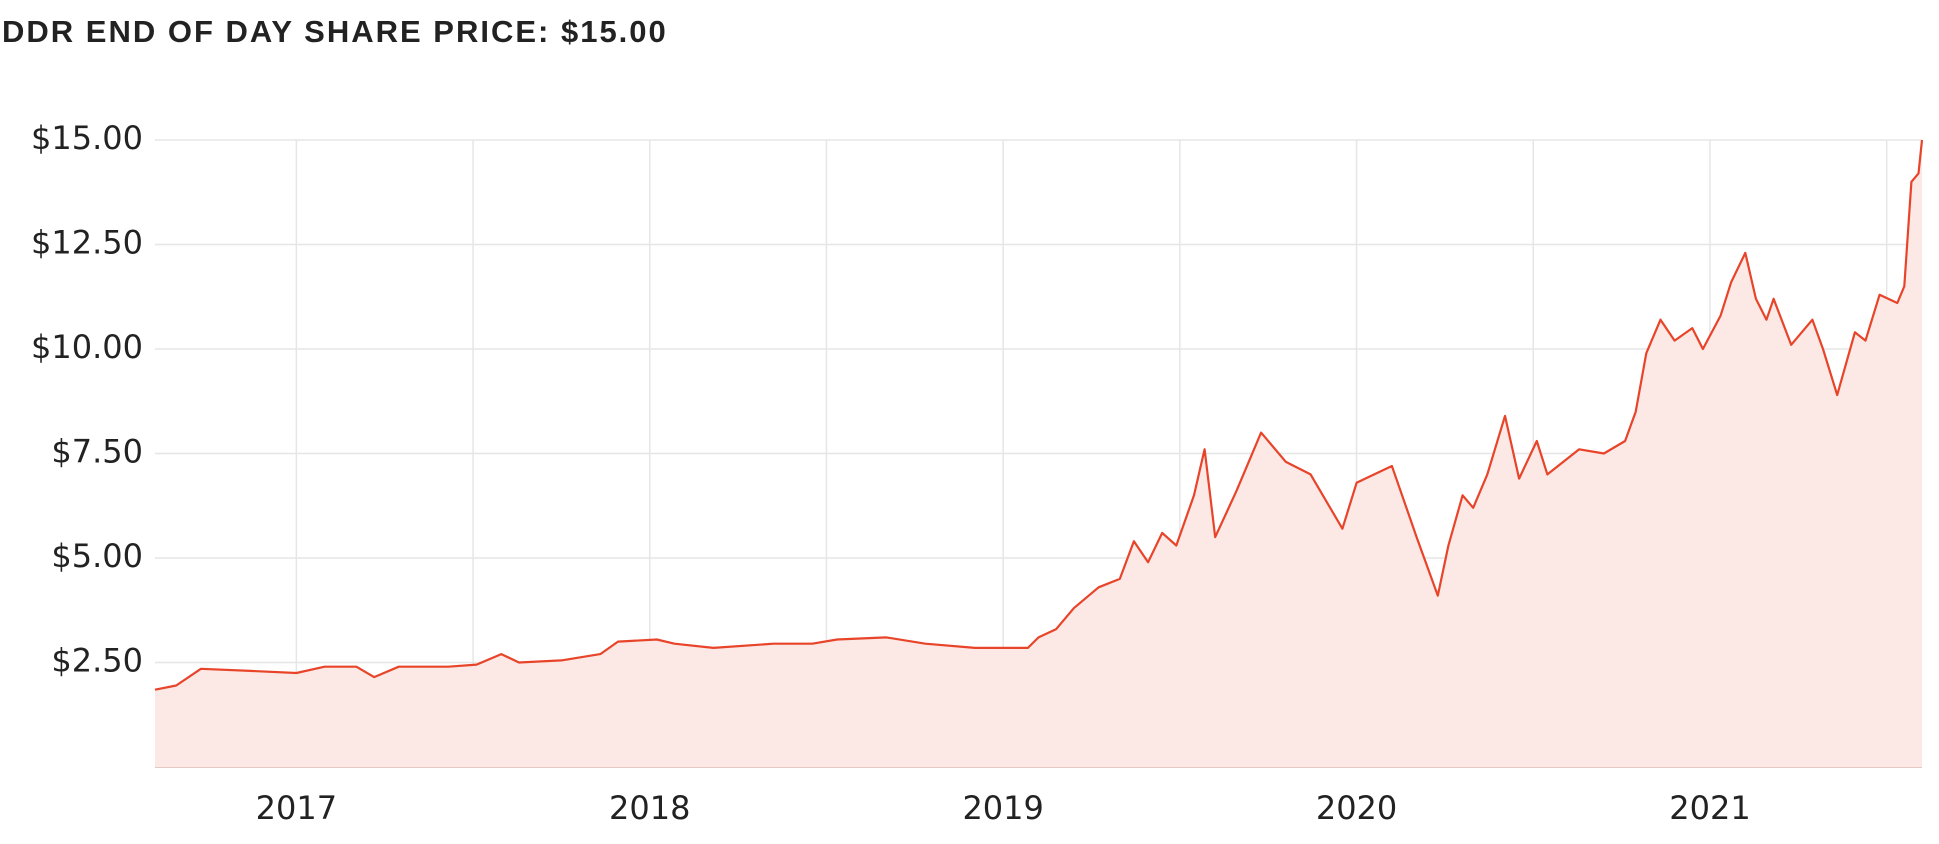 This screenshot has height=844, width=1939. What do you see at coordinates (335, 31) in the screenshot?
I see `chart-title: DDR END OF DAY SHARE PRICE: $15.00` at bounding box center [335, 31].